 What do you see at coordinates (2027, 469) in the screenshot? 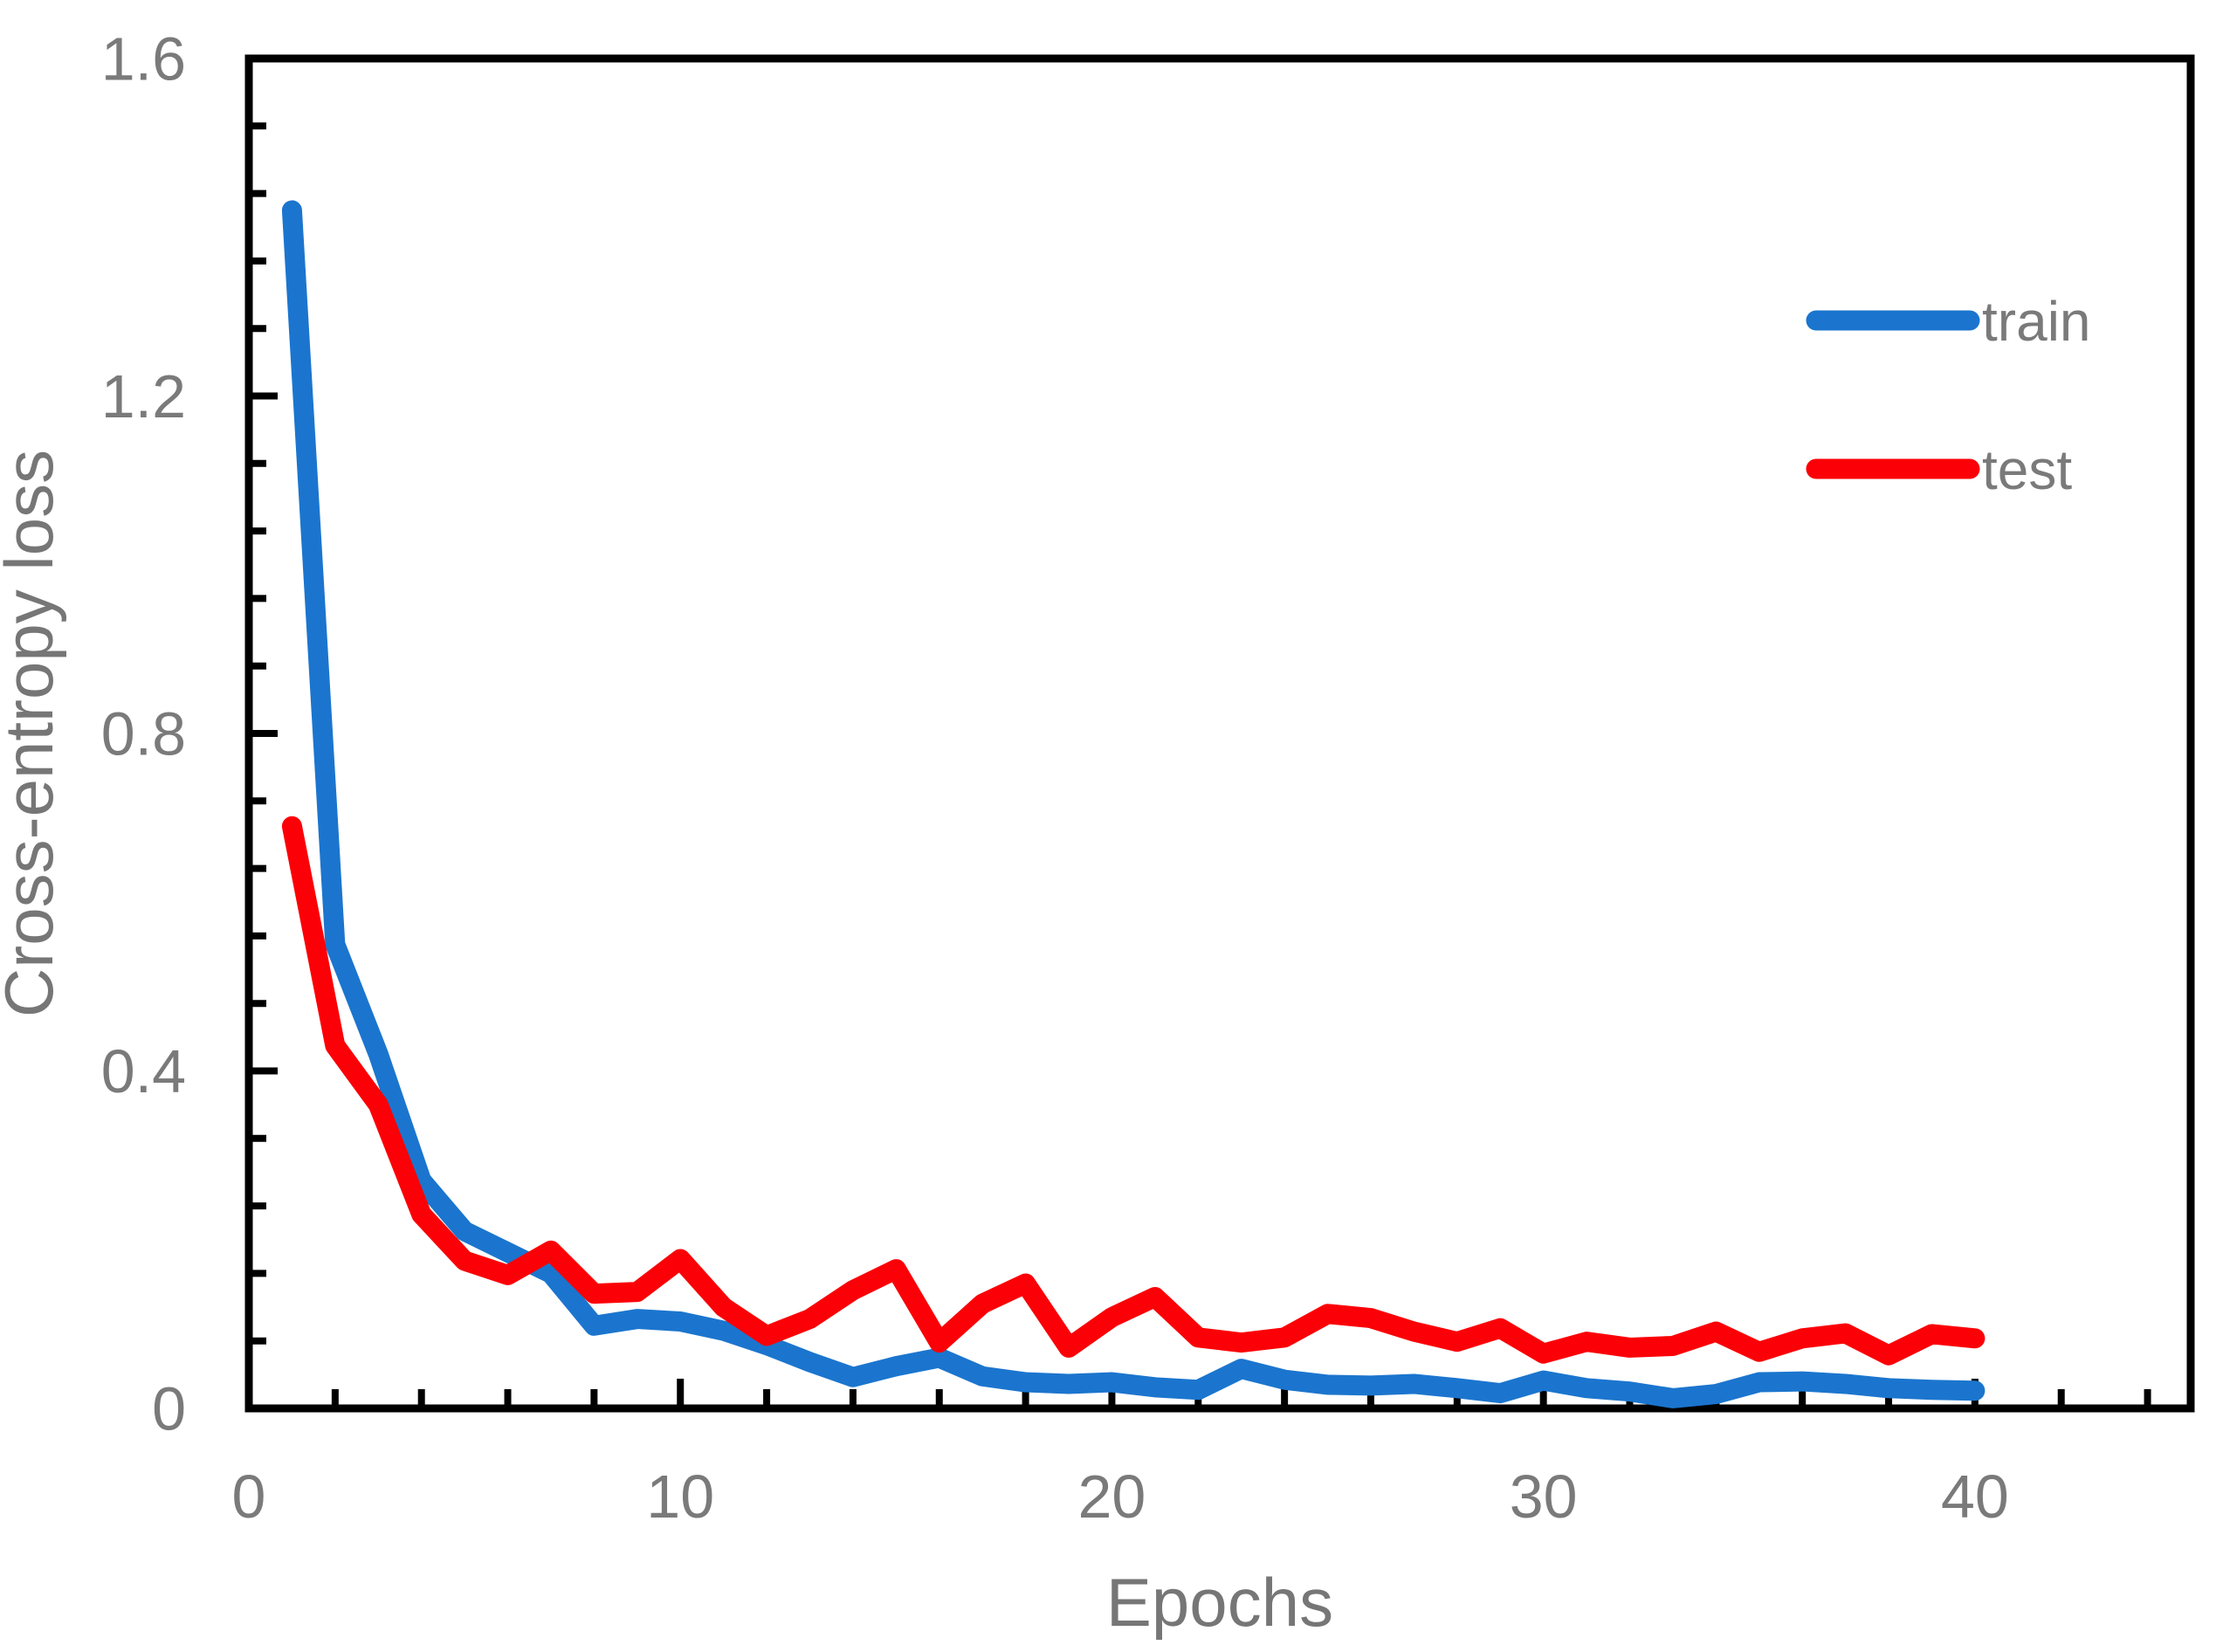
I see `legend-test-label: test` at bounding box center [2027, 469].